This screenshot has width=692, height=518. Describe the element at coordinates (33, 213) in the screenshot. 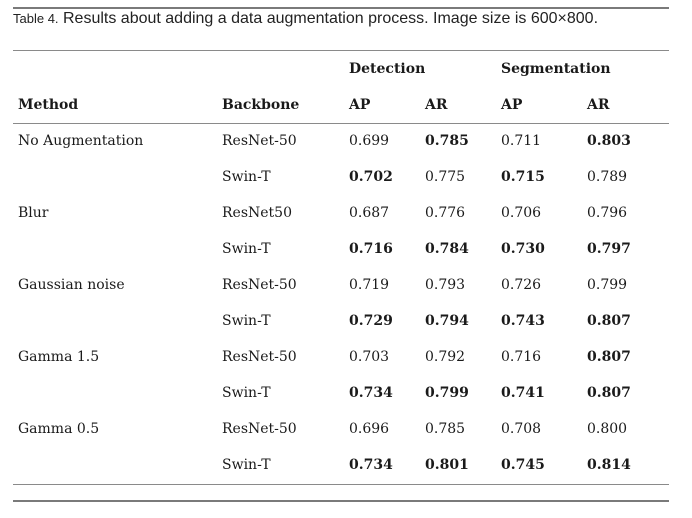

I see `cell-method: Blur` at that location.